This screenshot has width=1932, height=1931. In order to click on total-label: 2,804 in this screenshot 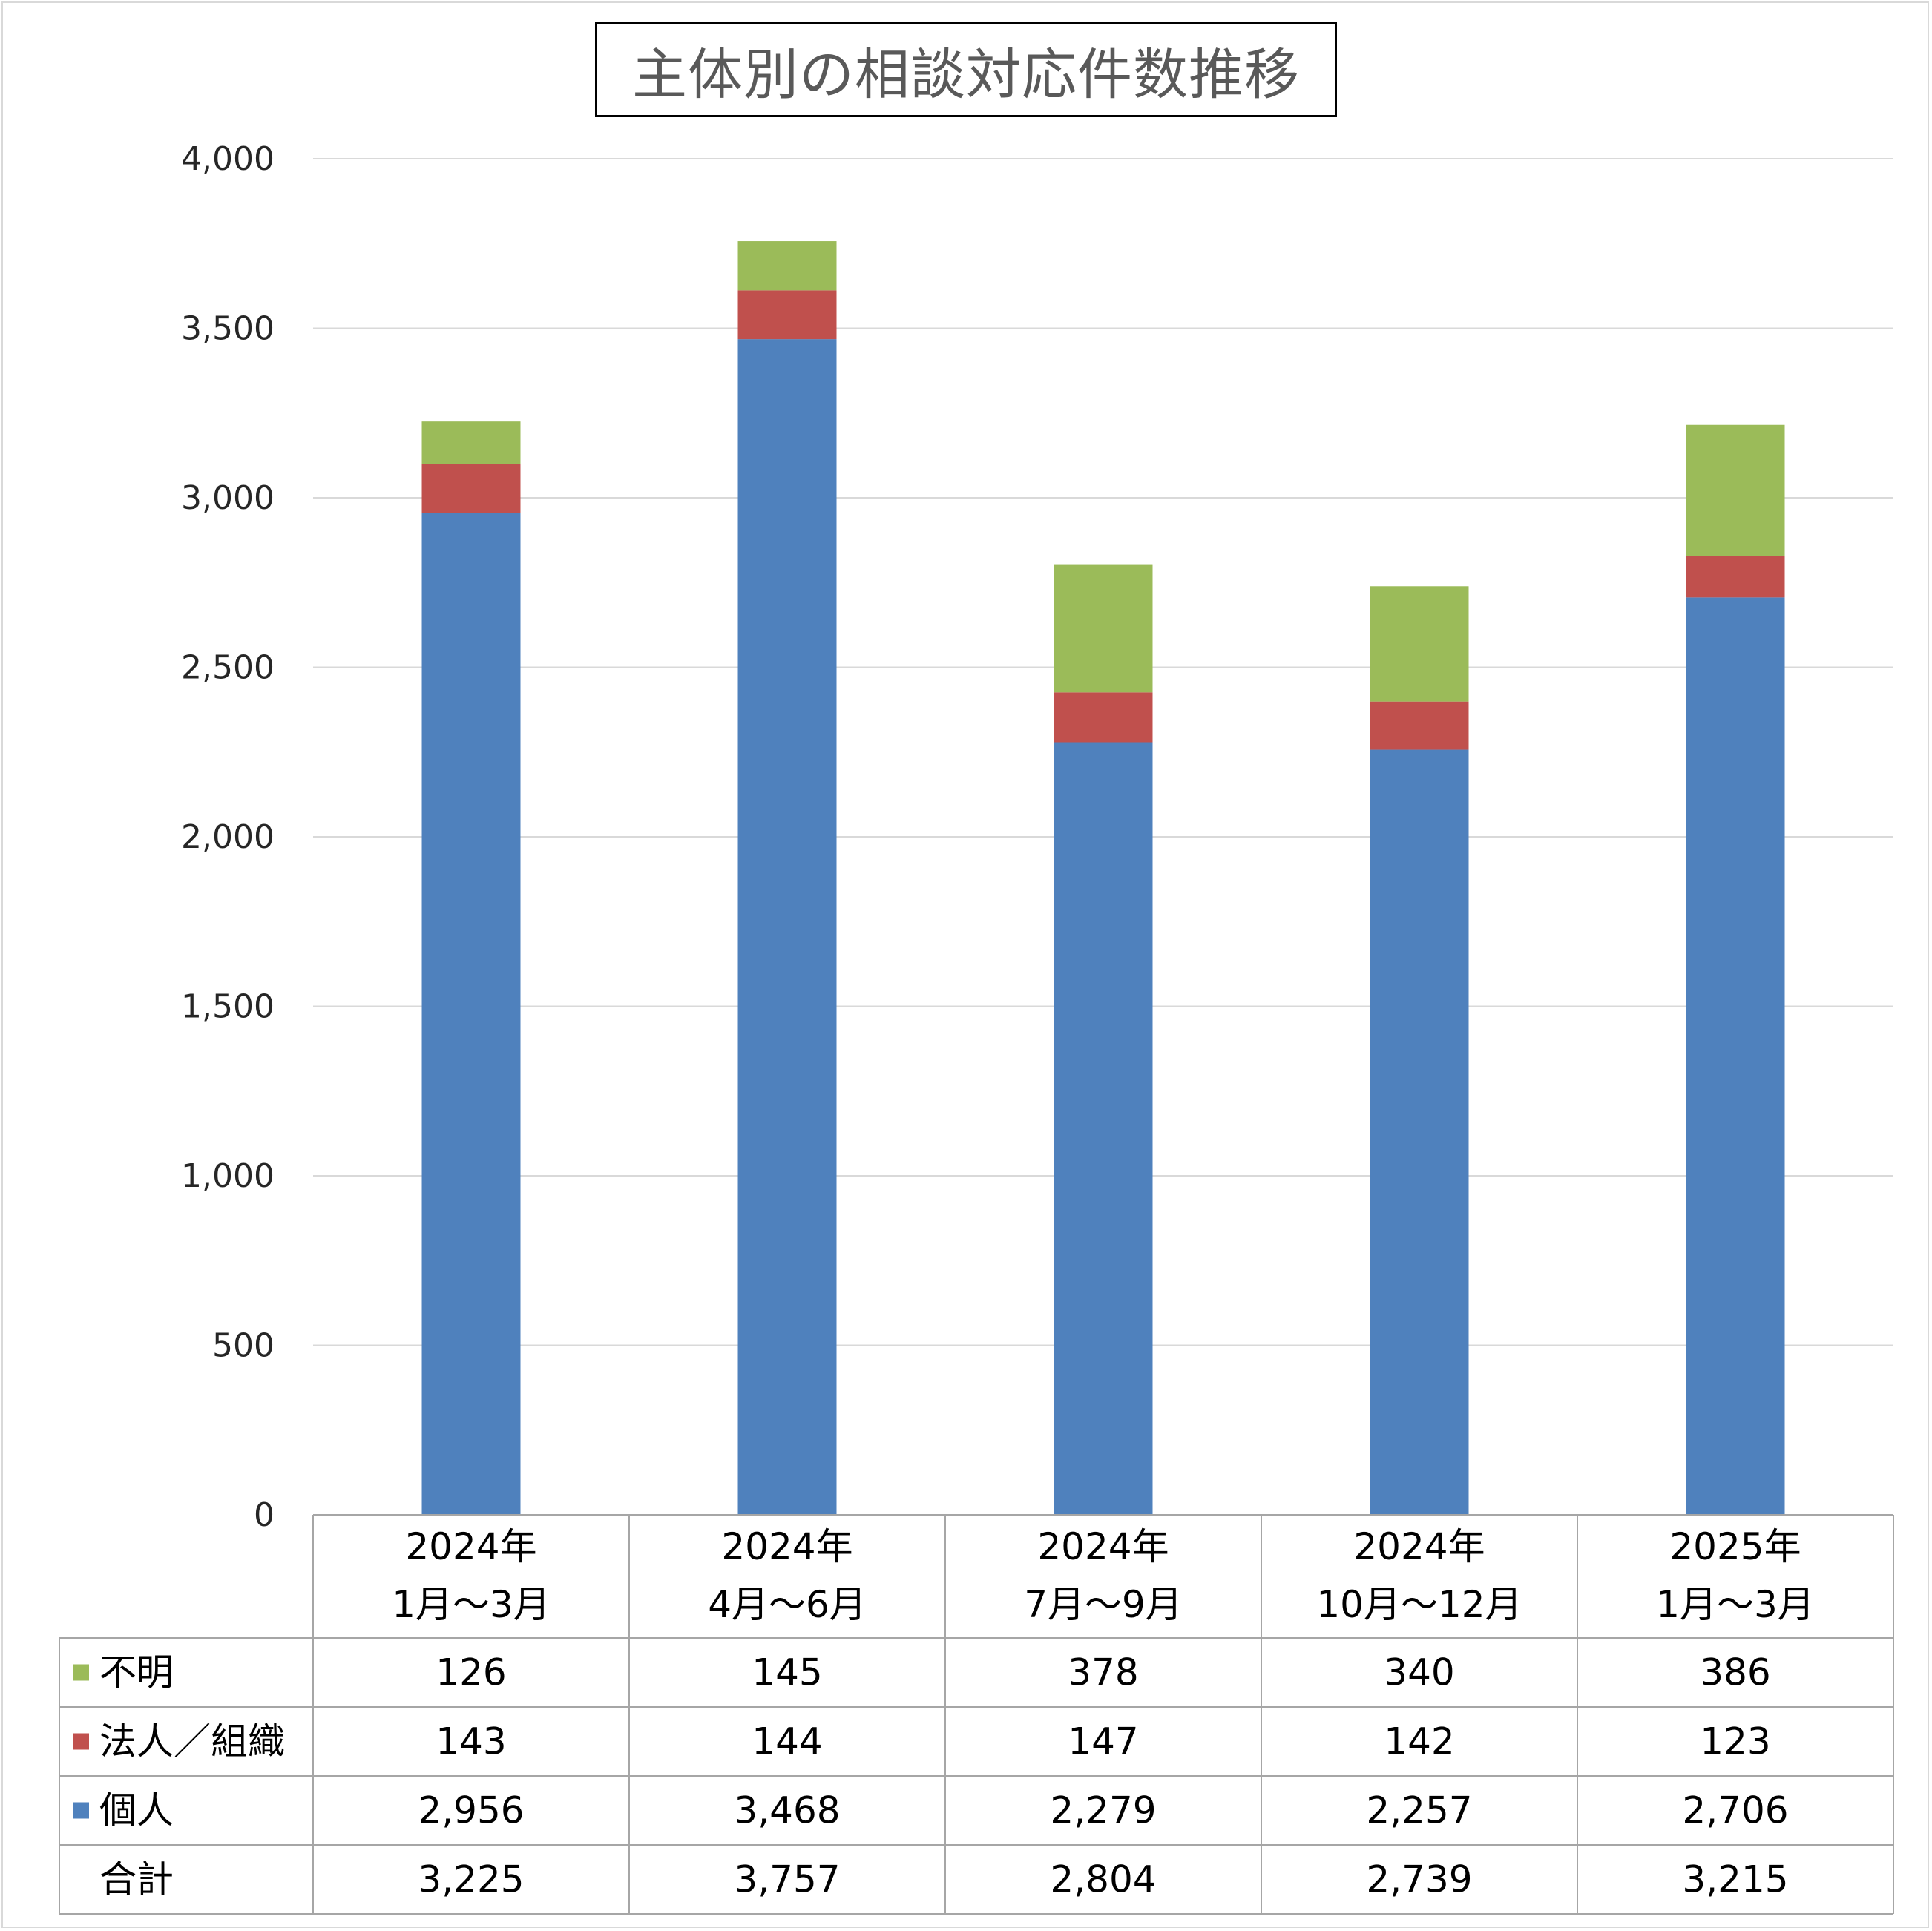, I will do `click(1103, 1879)`.